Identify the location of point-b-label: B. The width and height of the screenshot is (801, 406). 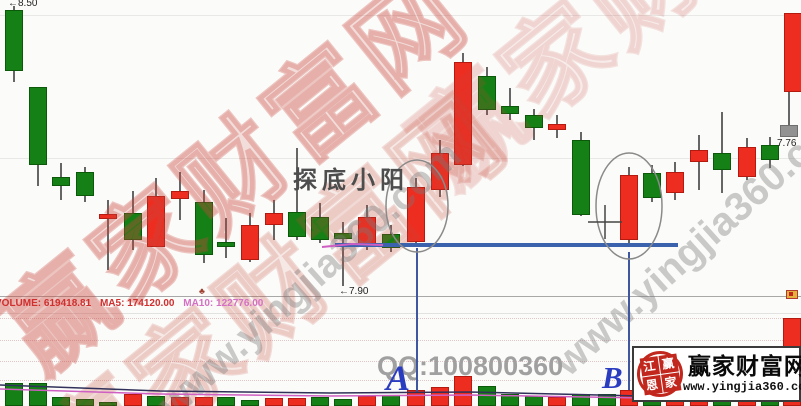
(612, 377).